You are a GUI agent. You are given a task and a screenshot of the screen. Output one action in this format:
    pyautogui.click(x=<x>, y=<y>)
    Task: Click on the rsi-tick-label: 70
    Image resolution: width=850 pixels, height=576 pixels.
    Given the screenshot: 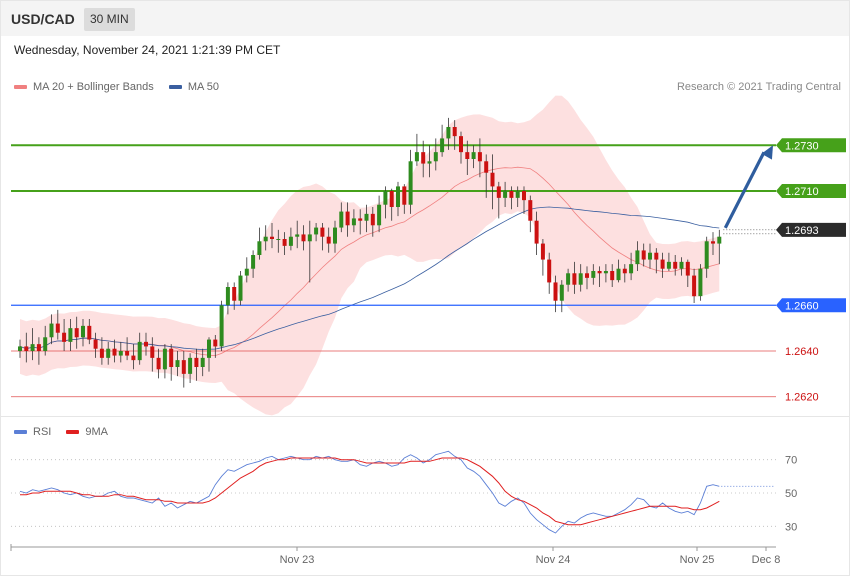 What is the action you would take?
    pyautogui.click(x=791, y=461)
    